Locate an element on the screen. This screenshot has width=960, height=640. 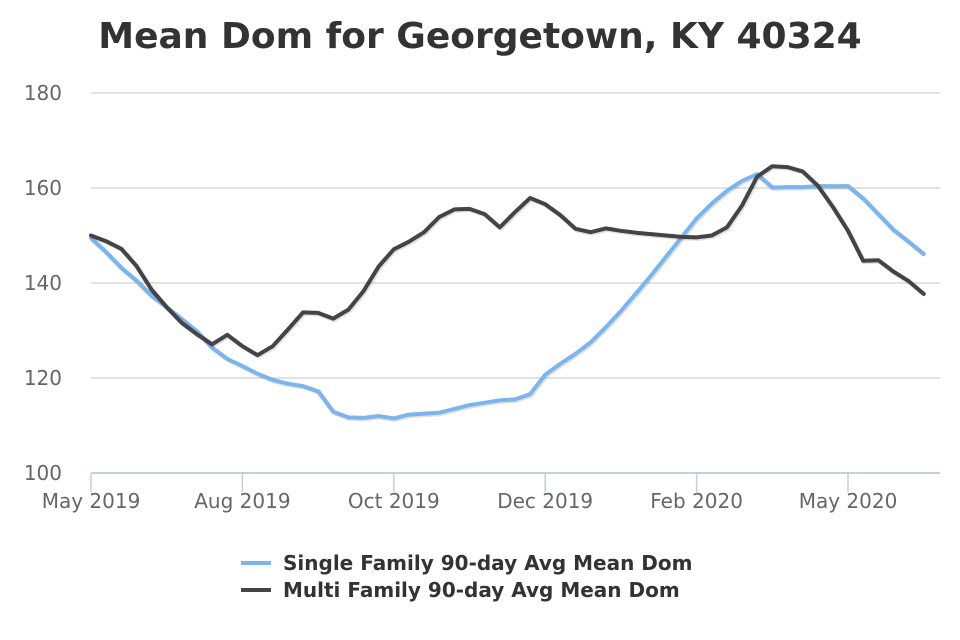
y-axis: 100 120 140 160 180 is located at coordinates (43, 283).